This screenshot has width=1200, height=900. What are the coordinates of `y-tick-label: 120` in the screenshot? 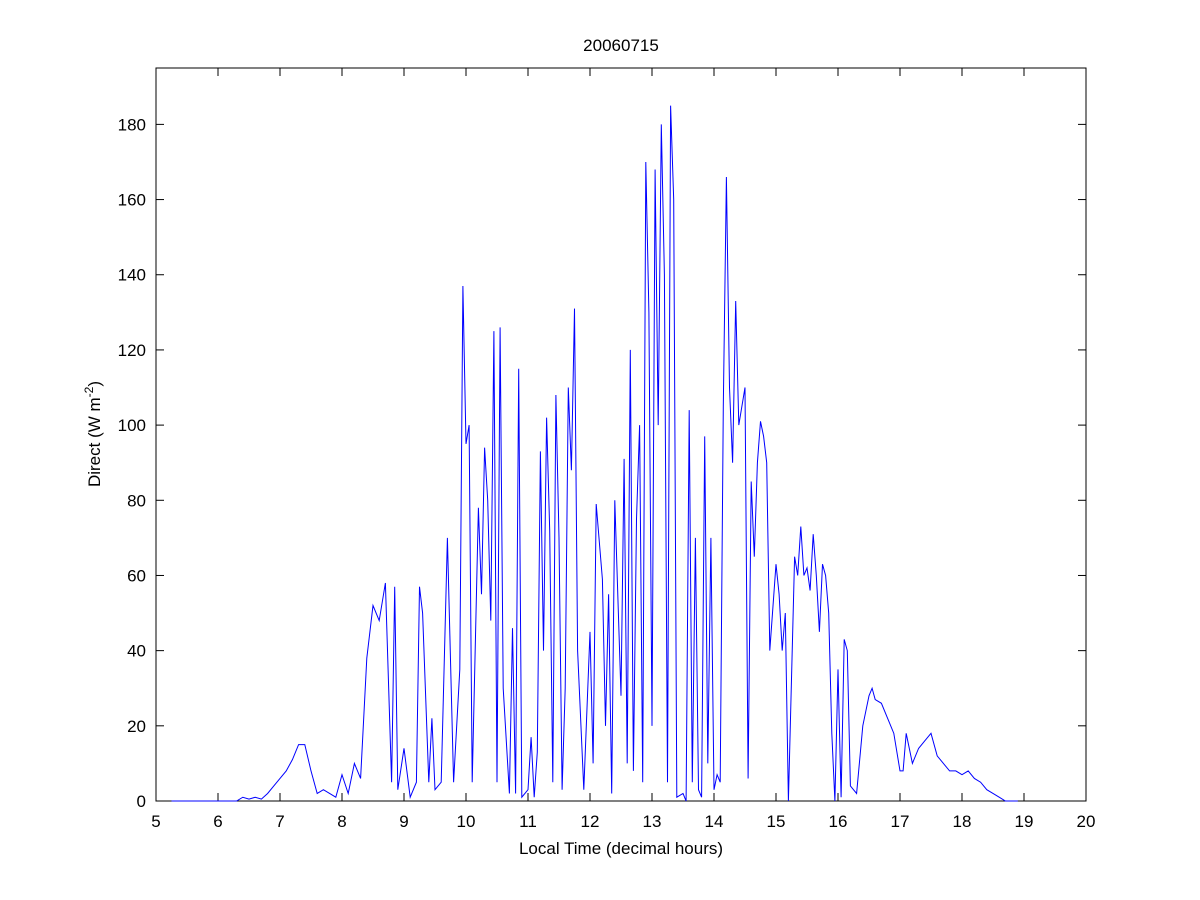 It's located at (132, 350).